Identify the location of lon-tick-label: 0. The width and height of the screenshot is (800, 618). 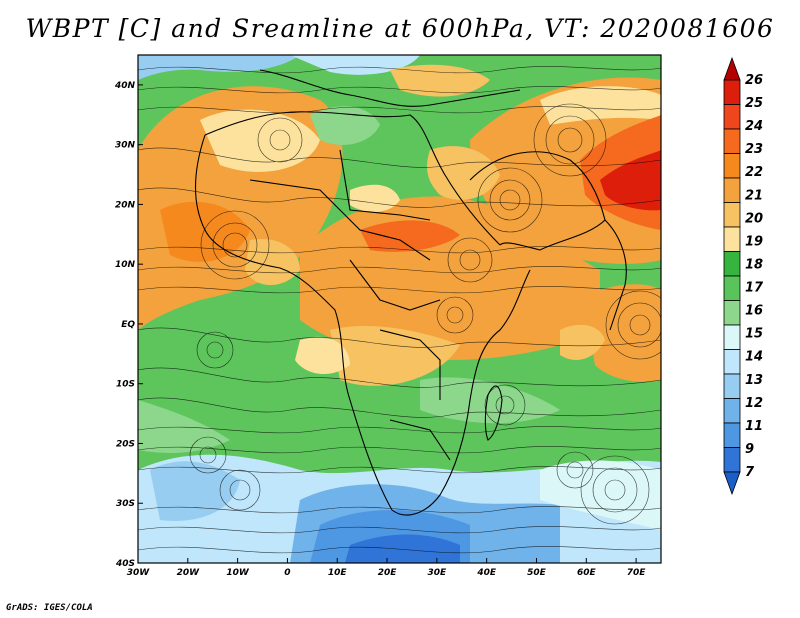
(287, 573).